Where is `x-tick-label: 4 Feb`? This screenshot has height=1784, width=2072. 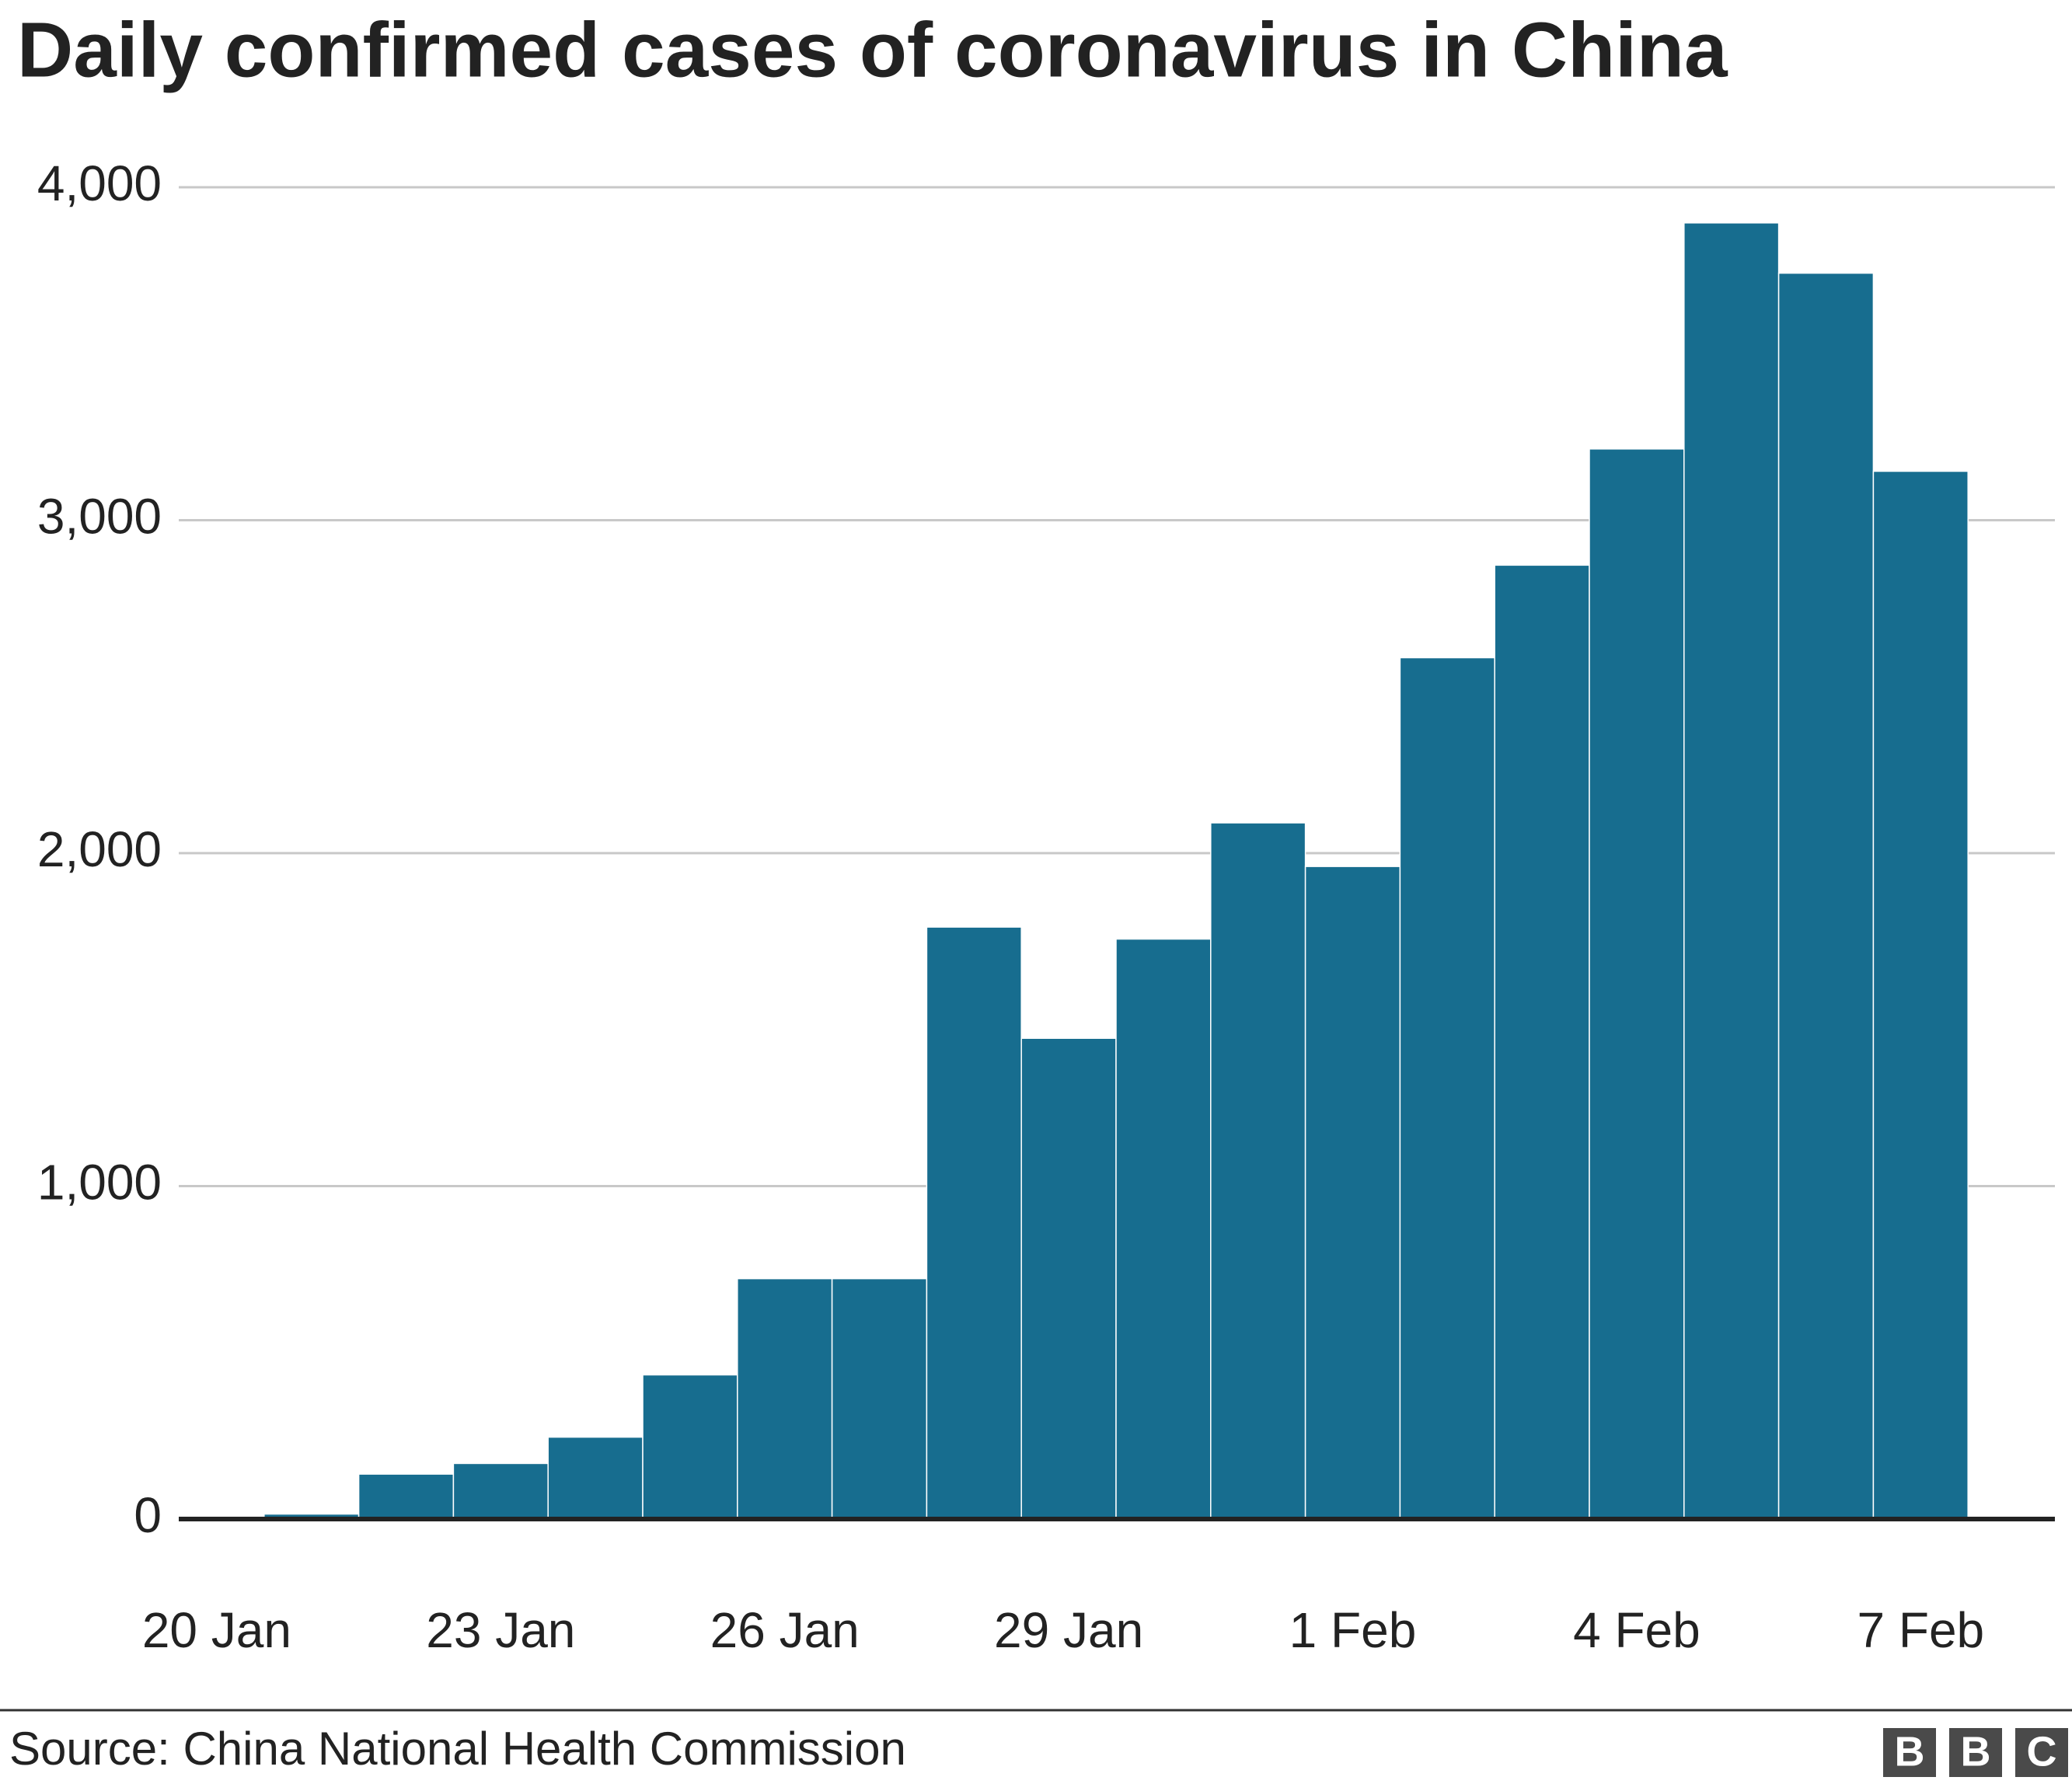
x-tick-label: 4 Feb is located at coordinates (1637, 1630).